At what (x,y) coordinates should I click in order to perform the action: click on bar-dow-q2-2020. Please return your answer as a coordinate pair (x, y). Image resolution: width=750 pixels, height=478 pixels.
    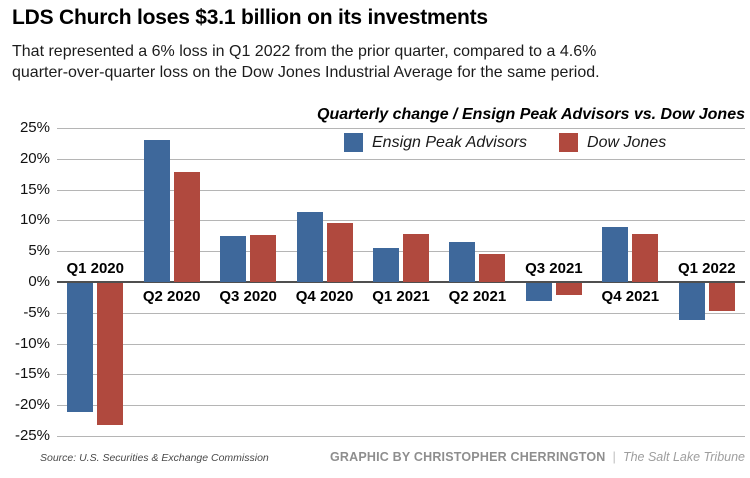
    Looking at the image, I should click on (186, 227).